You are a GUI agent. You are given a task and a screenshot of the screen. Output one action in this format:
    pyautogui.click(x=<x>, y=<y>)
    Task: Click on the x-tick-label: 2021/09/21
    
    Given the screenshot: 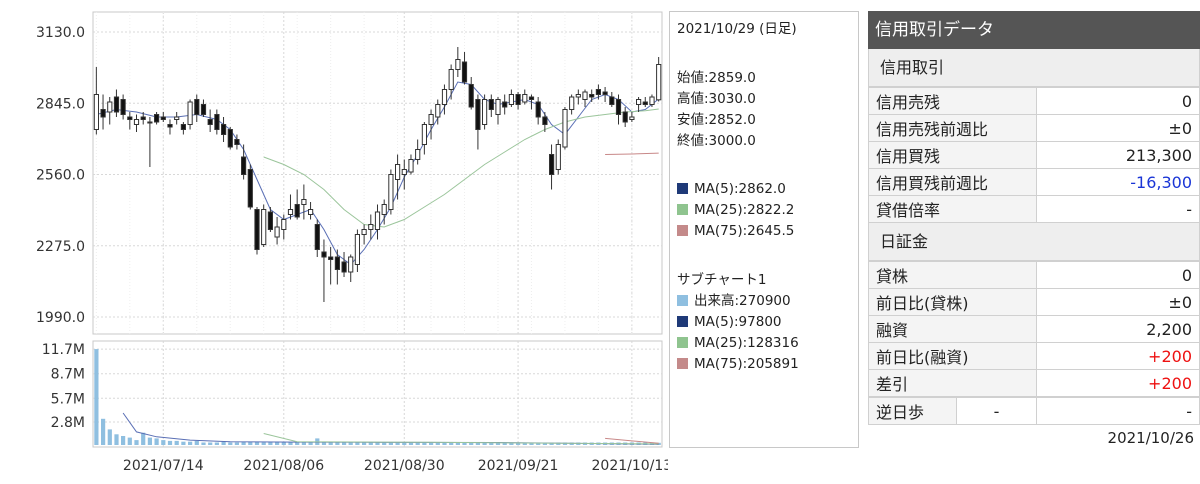 What is the action you would take?
    pyautogui.click(x=518, y=466)
    